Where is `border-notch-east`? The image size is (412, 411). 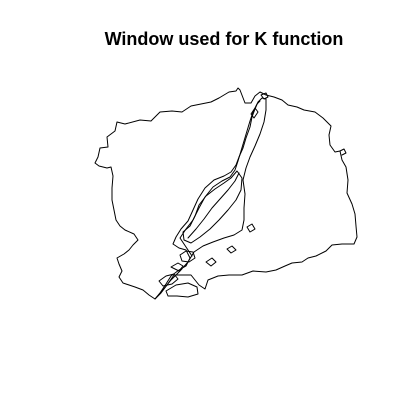
border-notch-east is located at coordinates (343, 152).